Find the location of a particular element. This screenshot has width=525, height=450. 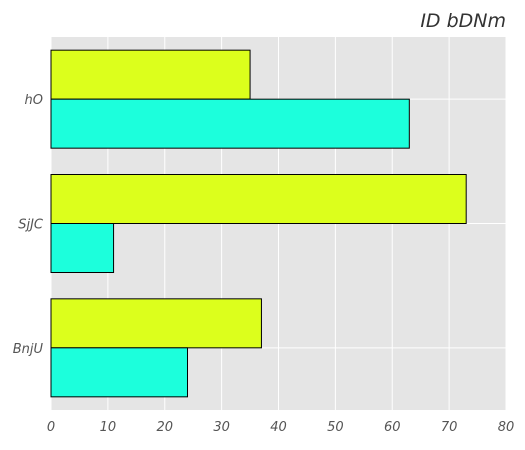

y-tick-label: hO is located at coordinates (34, 100).